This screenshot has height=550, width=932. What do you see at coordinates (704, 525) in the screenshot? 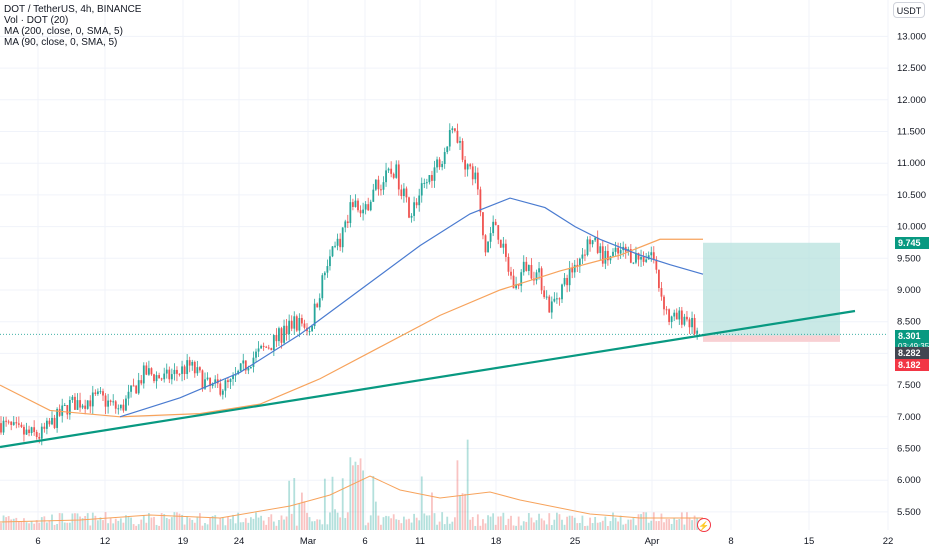
I see `lightning-icon: ⚡` at bounding box center [704, 525].